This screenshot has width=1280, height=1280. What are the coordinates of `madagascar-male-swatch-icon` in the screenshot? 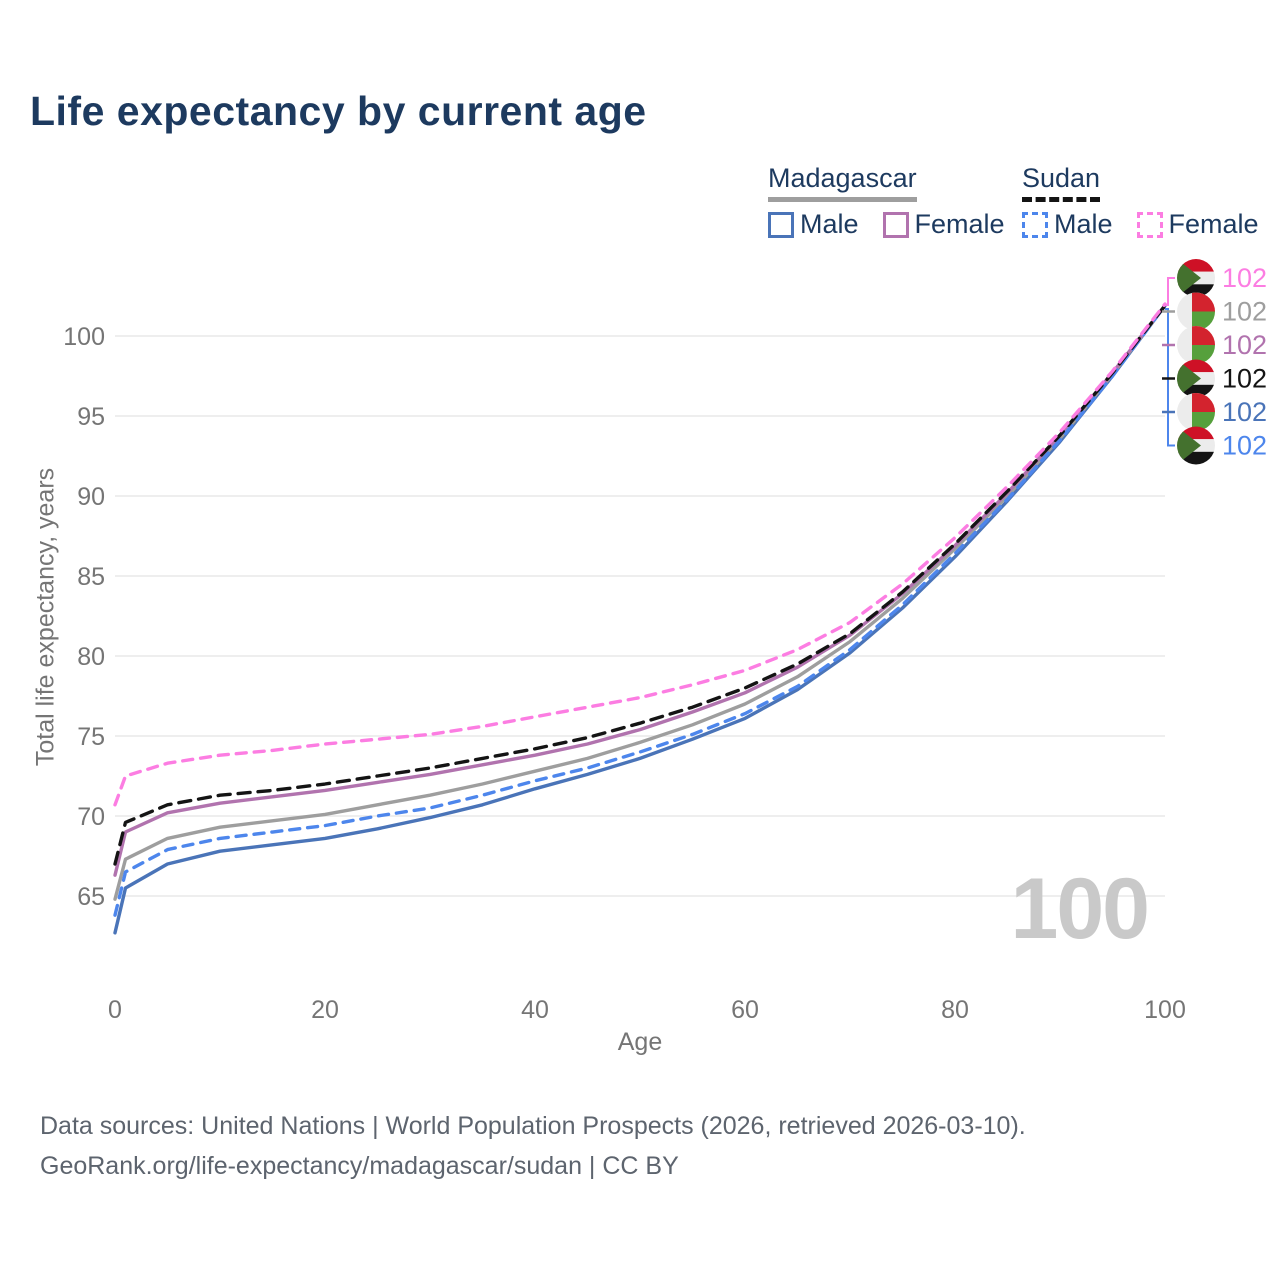 It's located at (781, 224).